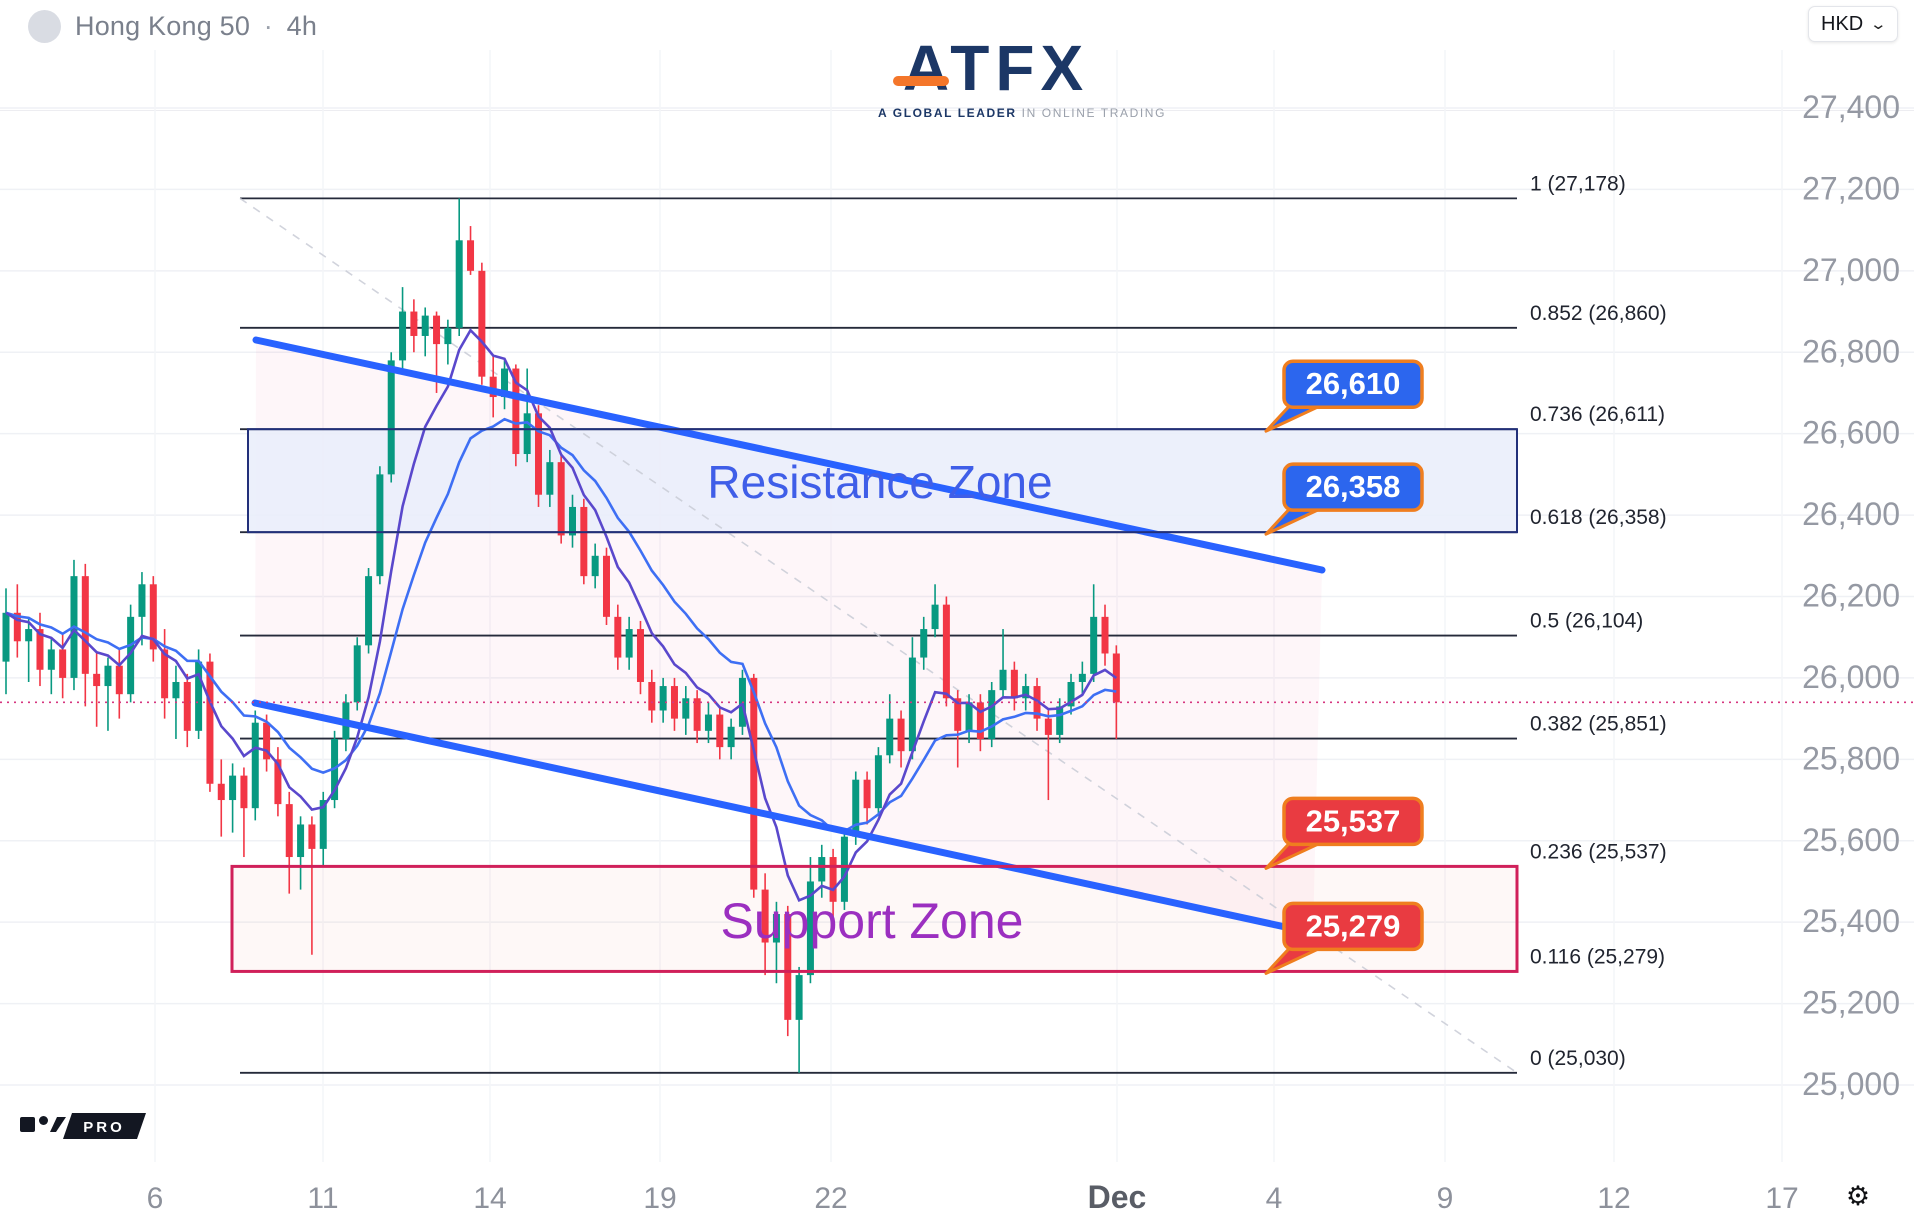 Image resolution: width=1914 pixels, height=1225 pixels. What do you see at coordinates (489, 1198) in the screenshot?
I see `x-axis-label: 14` at bounding box center [489, 1198].